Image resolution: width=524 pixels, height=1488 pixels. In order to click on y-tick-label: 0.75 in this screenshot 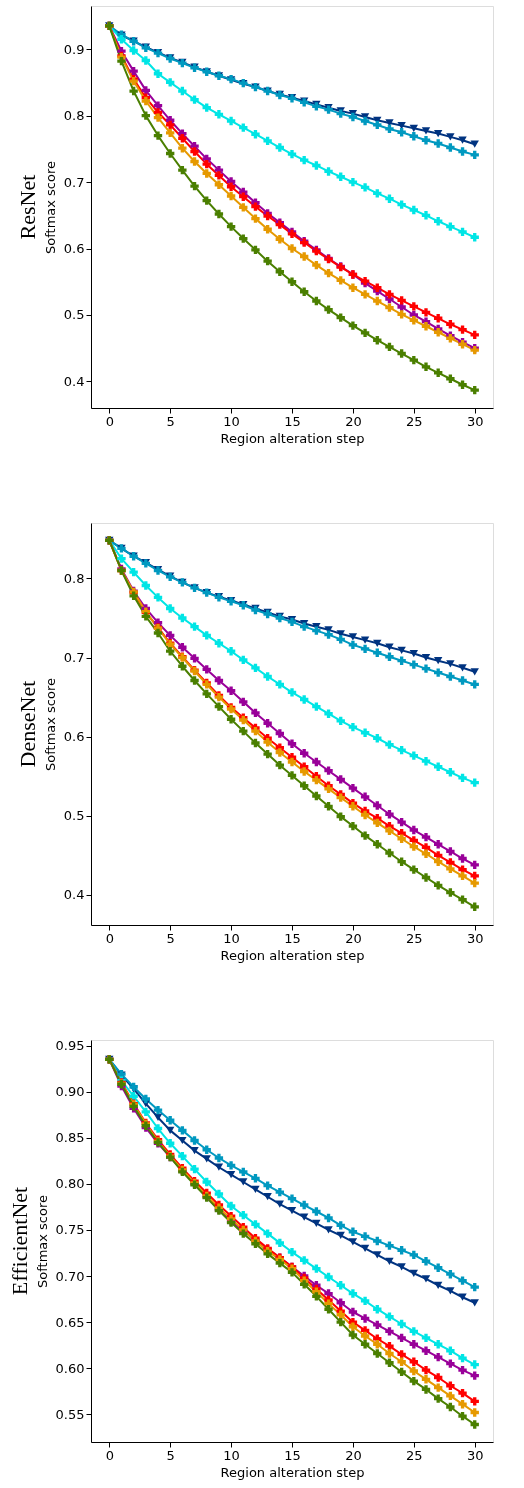, I will do `click(70, 1230)`.